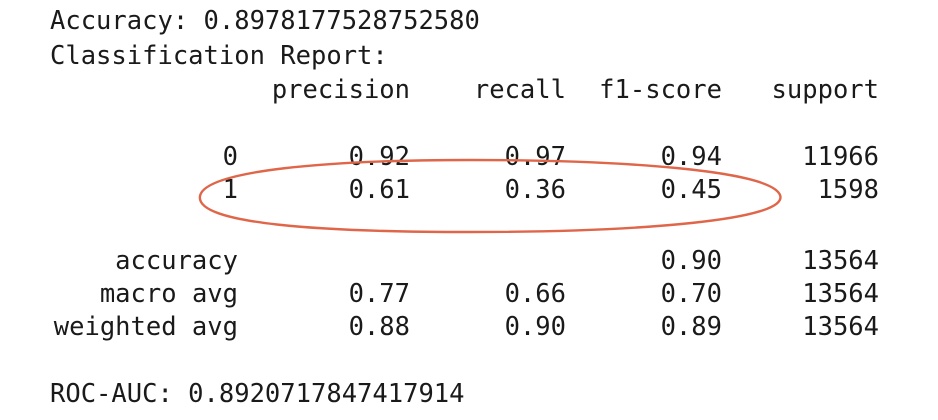 The width and height of the screenshot is (938, 420). Describe the element at coordinates (230, 157) in the screenshot. I see `row-label: 0` at that location.